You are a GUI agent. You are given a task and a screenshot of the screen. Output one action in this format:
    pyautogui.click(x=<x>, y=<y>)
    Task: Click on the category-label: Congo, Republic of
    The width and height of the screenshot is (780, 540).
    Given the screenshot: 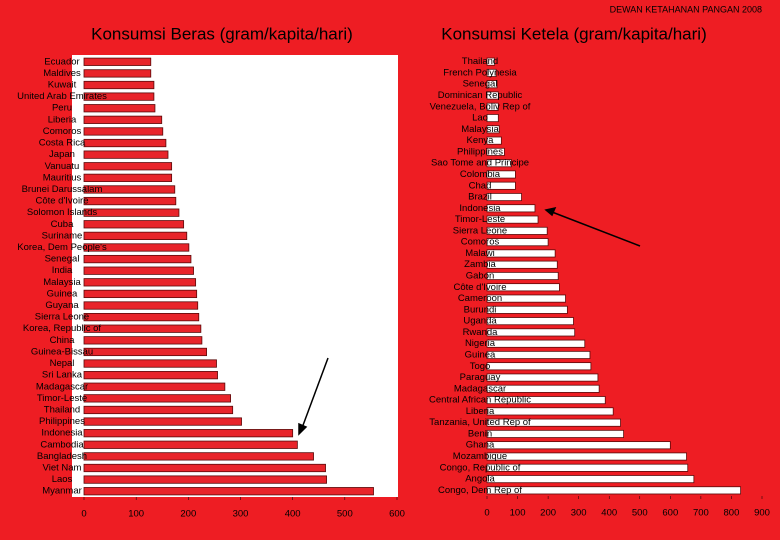 What is the action you would take?
    pyautogui.click(x=480, y=467)
    